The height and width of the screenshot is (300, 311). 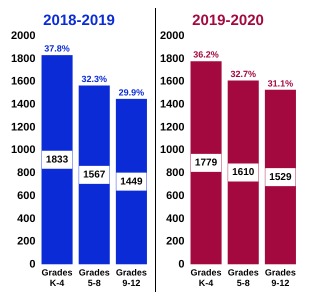 I want to click on data-label: 1449, so click(x=131, y=182).